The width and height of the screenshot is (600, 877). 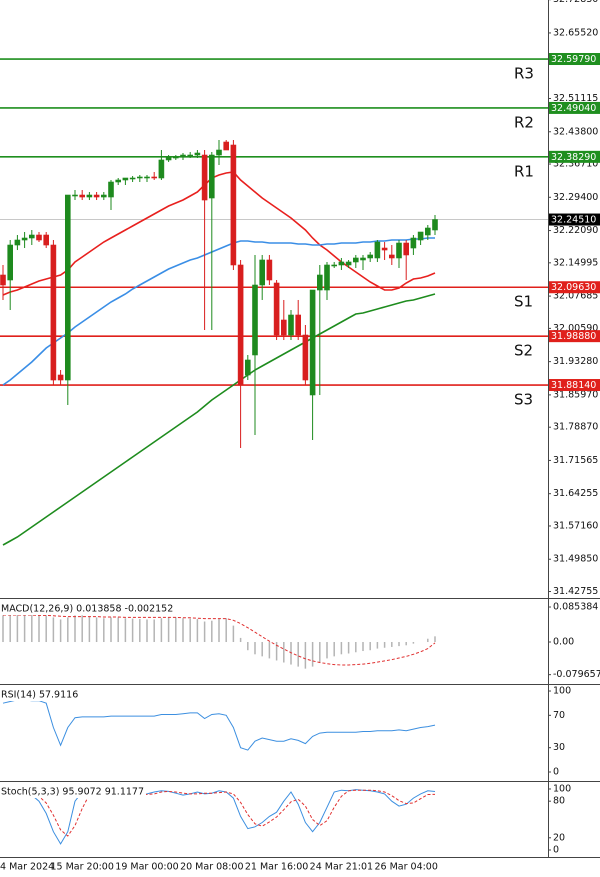 What do you see at coordinates (559, 747) in the screenshot?
I see `y-tick-label: 30` at bounding box center [559, 747].